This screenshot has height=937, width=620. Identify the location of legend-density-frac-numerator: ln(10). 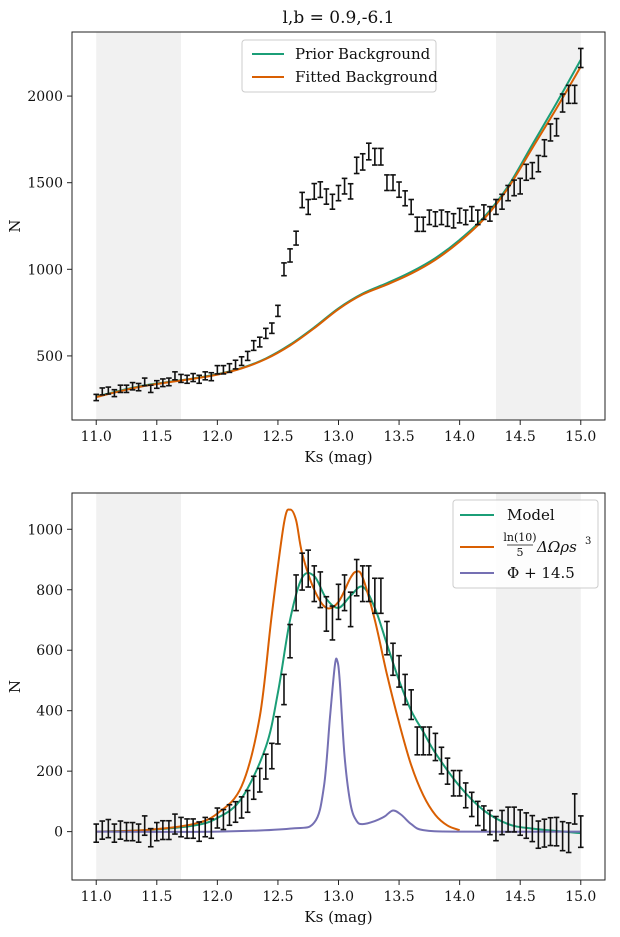
(519, 537).